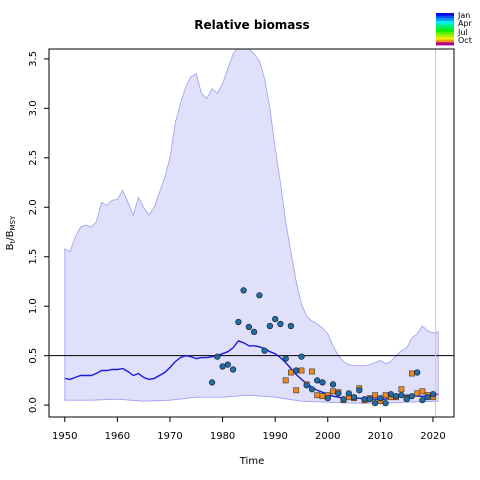 This screenshot has height=480, width=480. What do you see at coordinates (117, 436) in the screenshot?
I see `x-tick-label: 1960` at bounding box center [117, 436].